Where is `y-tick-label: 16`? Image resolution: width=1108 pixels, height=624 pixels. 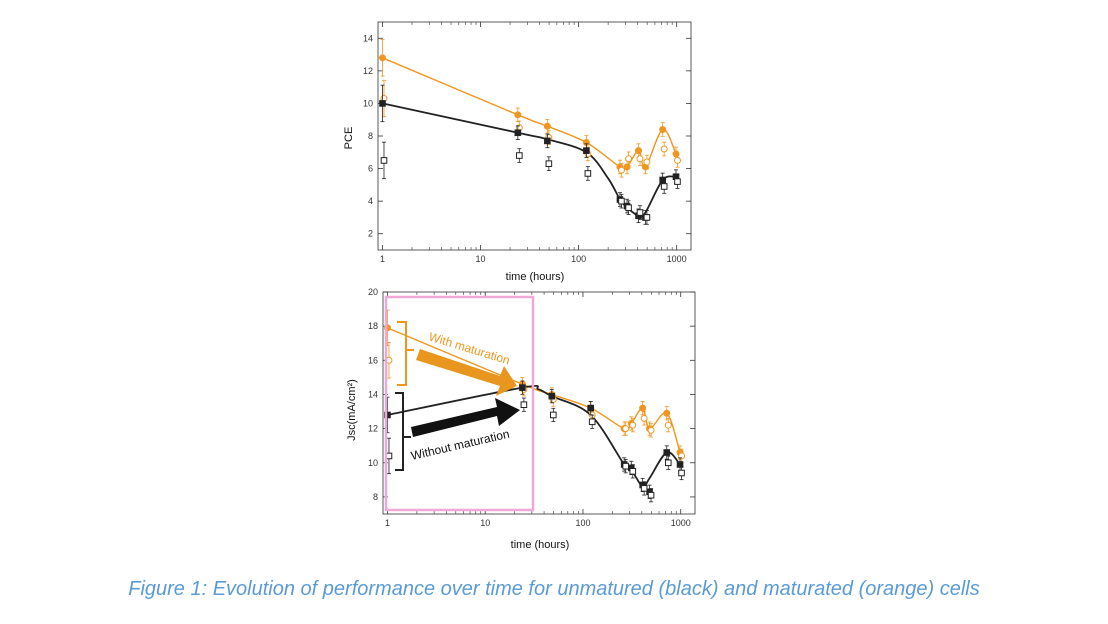 y-tick-label: 16 is located at coordinates (373, 360).